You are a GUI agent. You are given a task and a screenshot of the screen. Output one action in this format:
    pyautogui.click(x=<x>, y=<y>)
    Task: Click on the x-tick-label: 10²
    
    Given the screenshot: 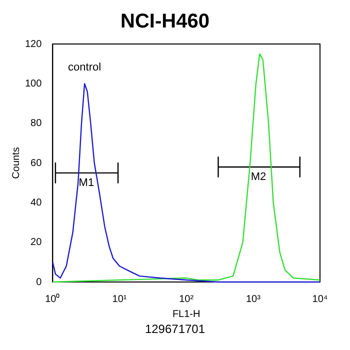 What is the action you would take?
    pyautogui.click(x=186, y=299)
    